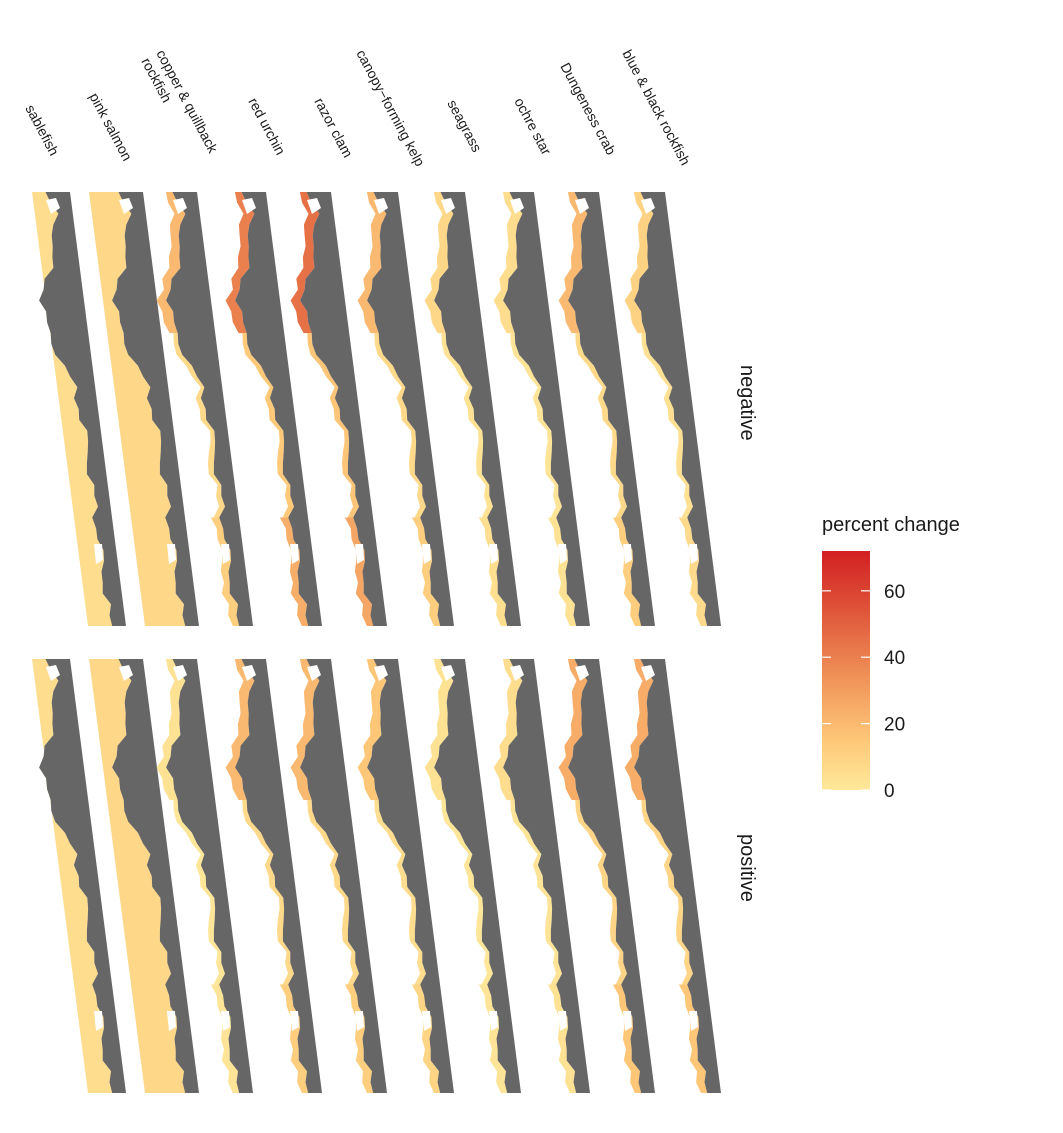  I want to click on map-panel-negative-ochre-star, so click(541, 409).